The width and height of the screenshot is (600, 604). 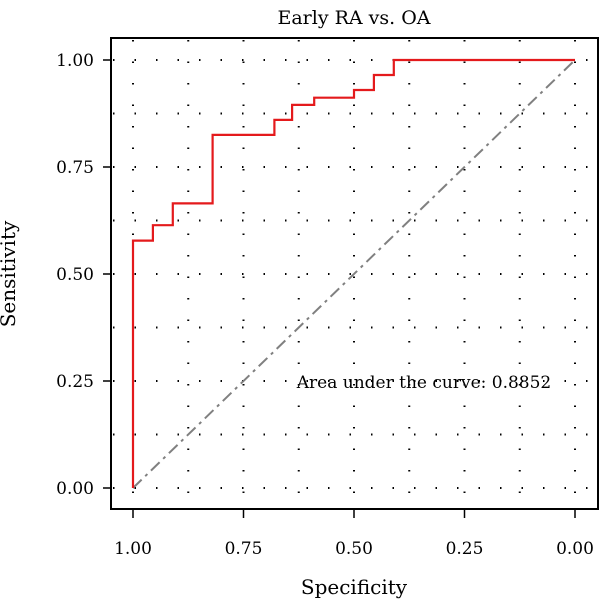 I want to click on y-tick-label-3: 0.75, so click(x=75, y=168).